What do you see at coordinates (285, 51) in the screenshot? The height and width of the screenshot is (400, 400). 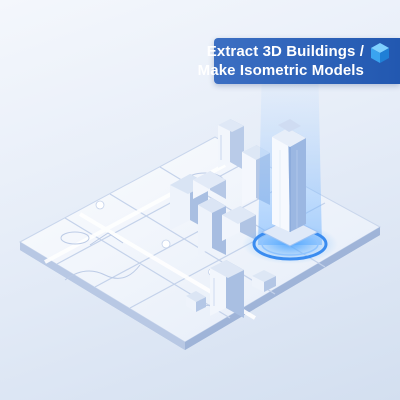 I see `banner-title-line-1: Extract 3D Buildings /` at bounding box center [285, 51].